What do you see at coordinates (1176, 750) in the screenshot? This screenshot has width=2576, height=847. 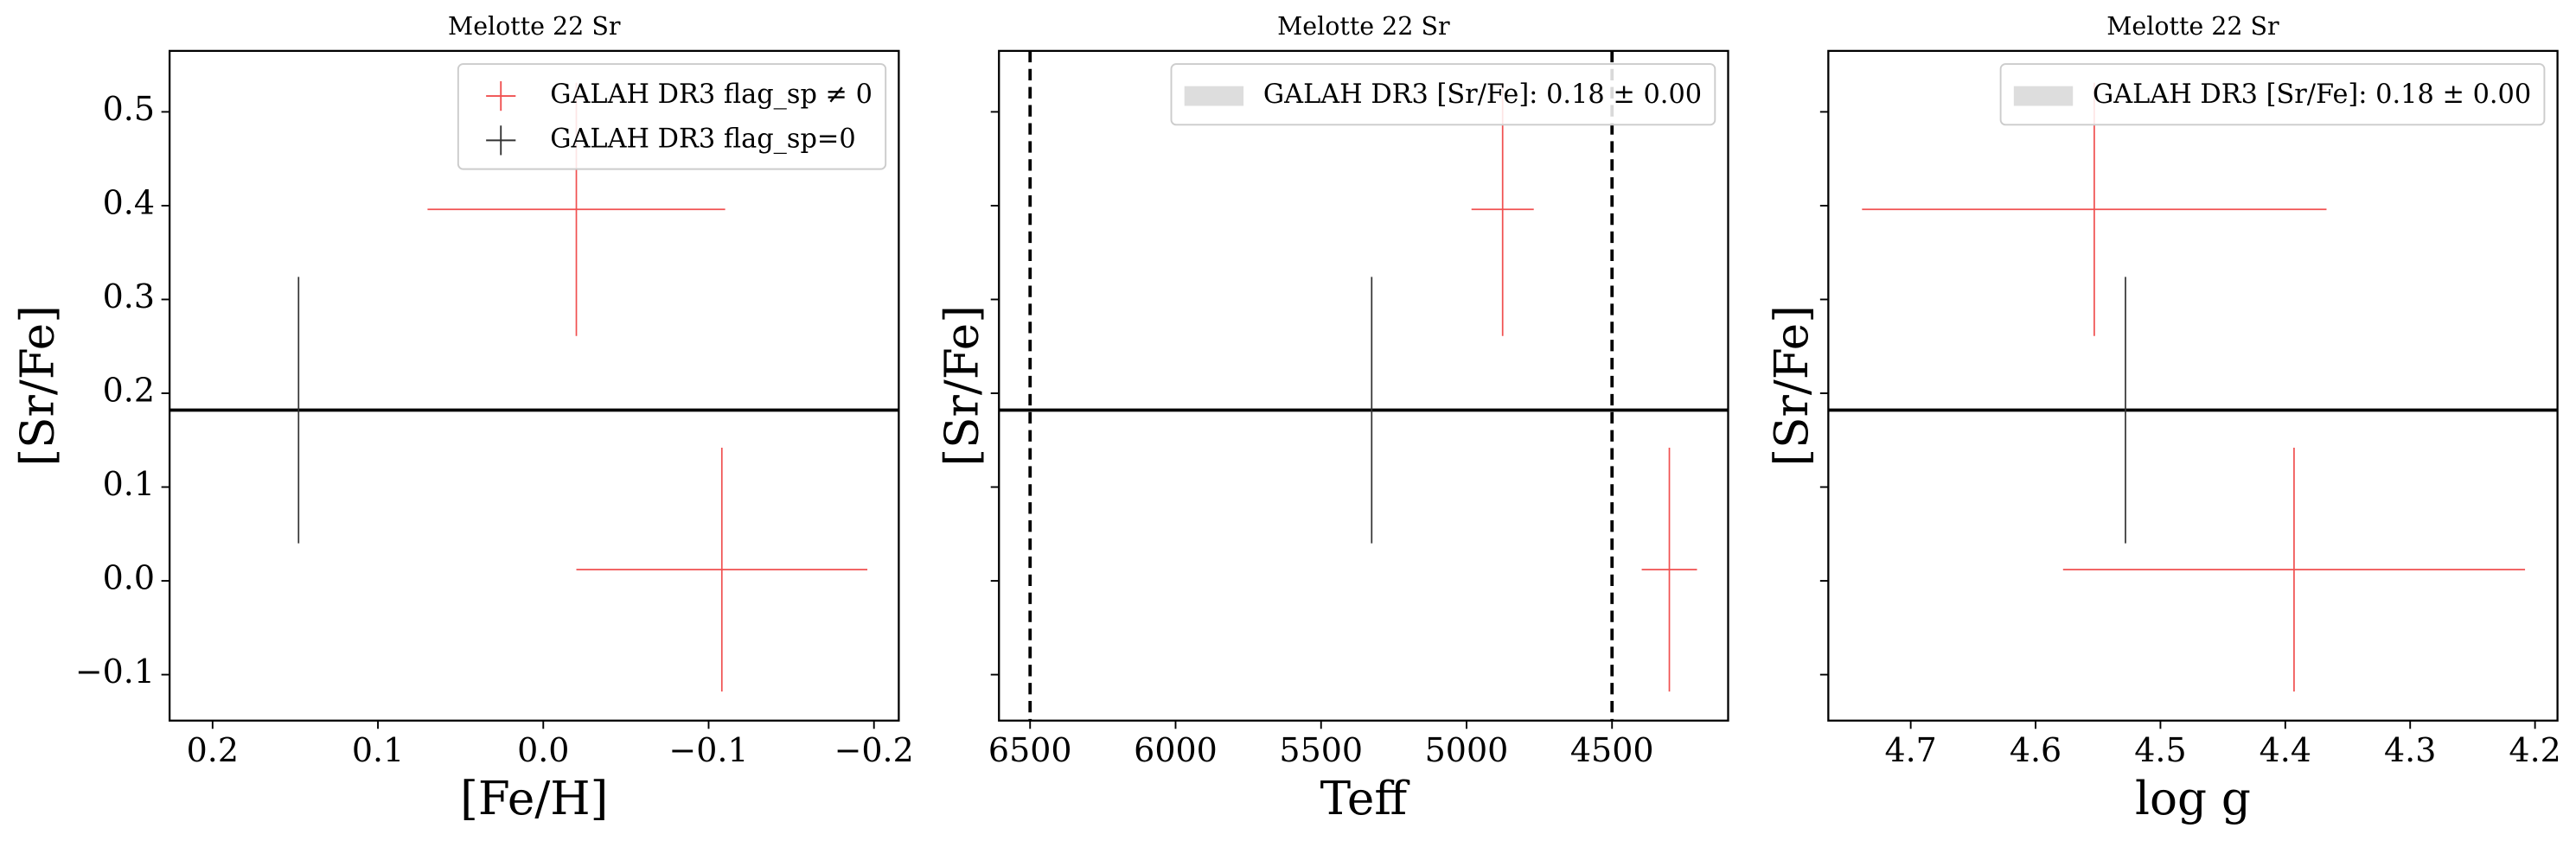 I see `x-tick-label: 6000` at bounding box center [1176, 750].